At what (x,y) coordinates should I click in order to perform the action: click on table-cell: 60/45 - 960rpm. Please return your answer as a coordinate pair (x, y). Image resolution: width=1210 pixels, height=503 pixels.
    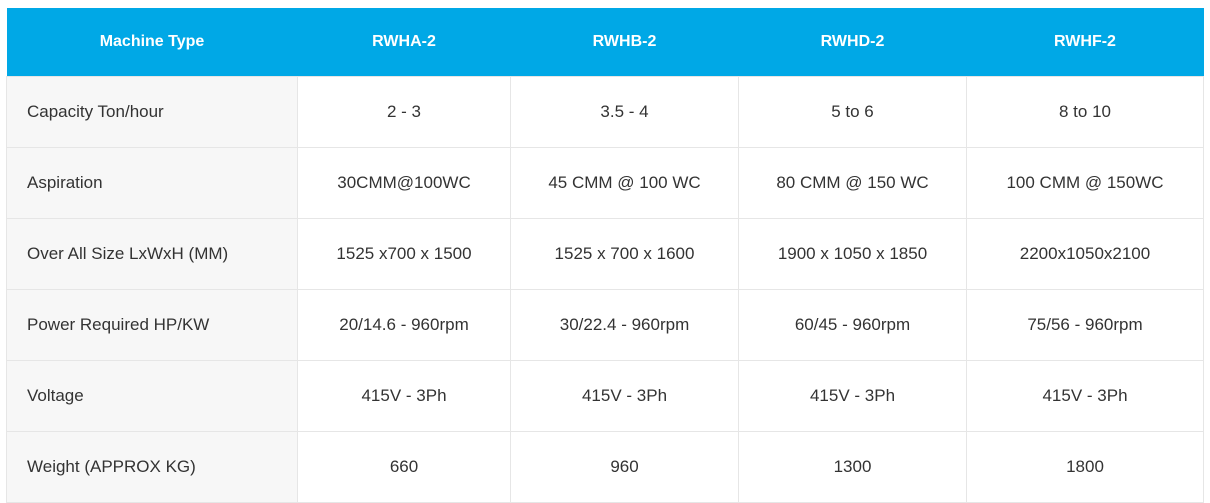
    Looking at the image, I should click on (852, 325).